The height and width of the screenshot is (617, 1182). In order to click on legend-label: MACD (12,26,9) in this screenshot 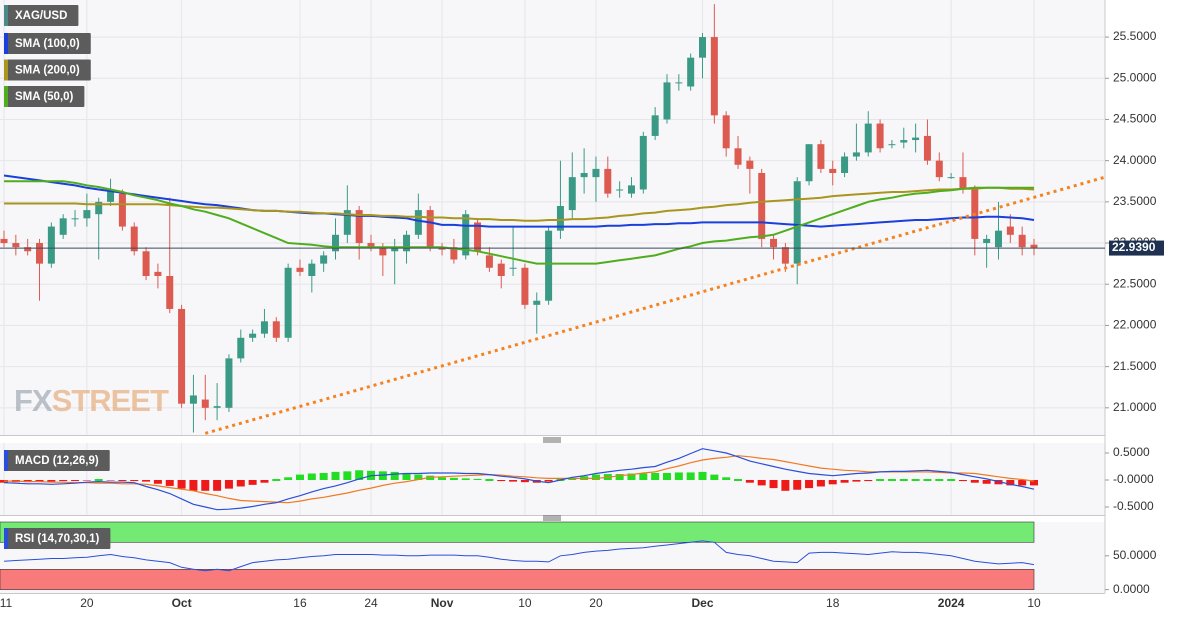, I will do `click(57, 461)`.